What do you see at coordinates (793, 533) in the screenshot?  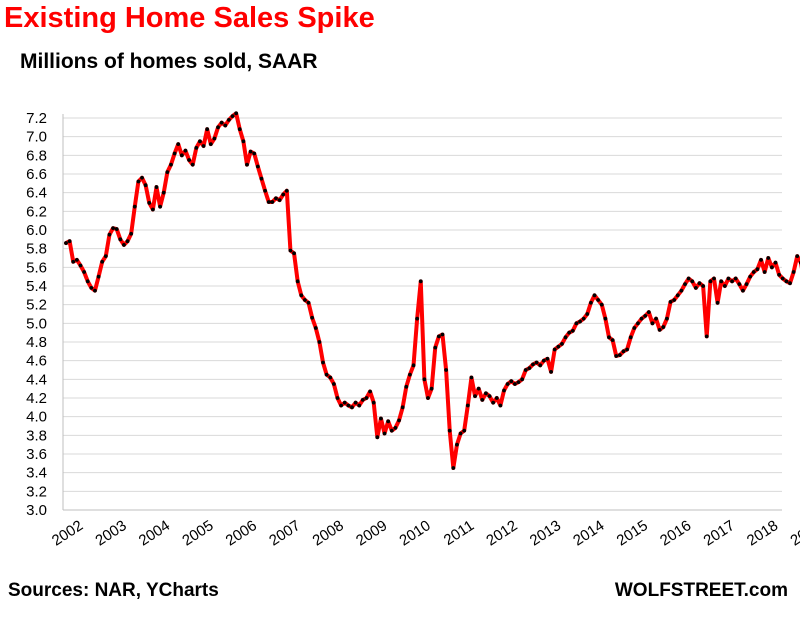 I see `x-tick-label: 2019` at bounding box center [793, 533].